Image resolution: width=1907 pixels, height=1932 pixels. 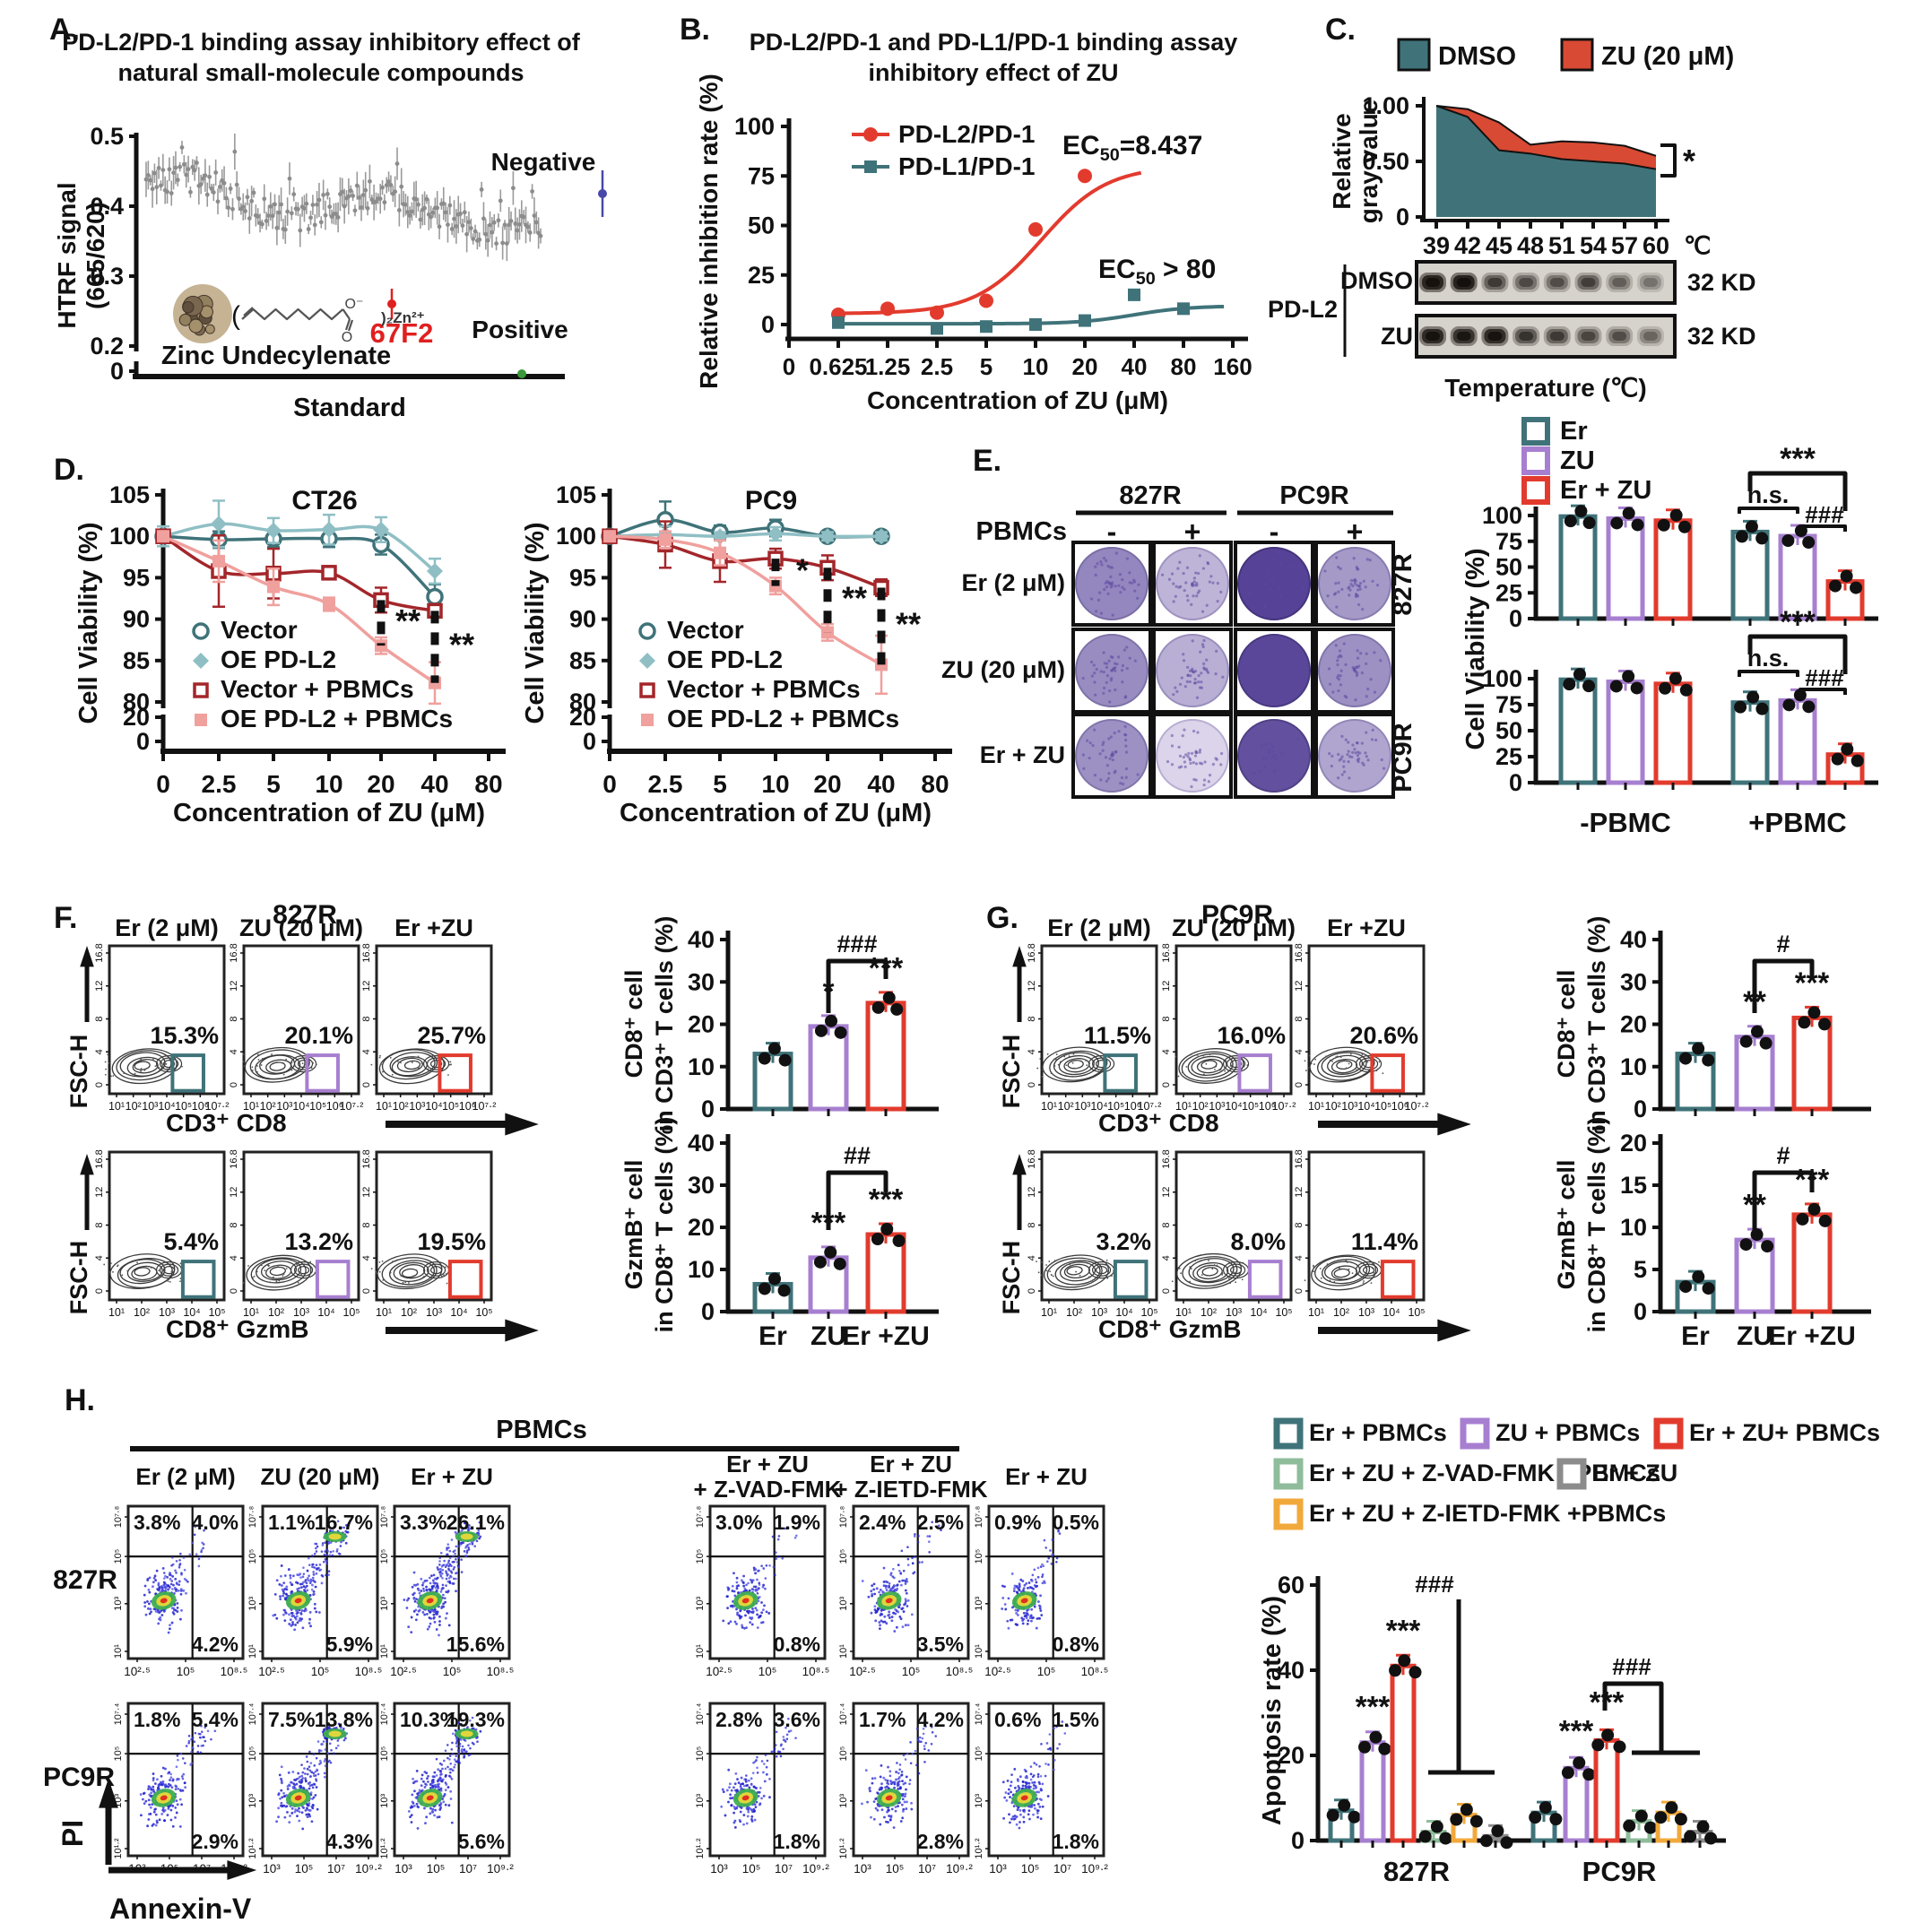 What do you see at coordinates (350, 408) in the screenshot?
I see `a-xlabel: Standard` at bounding box center [350, 408].